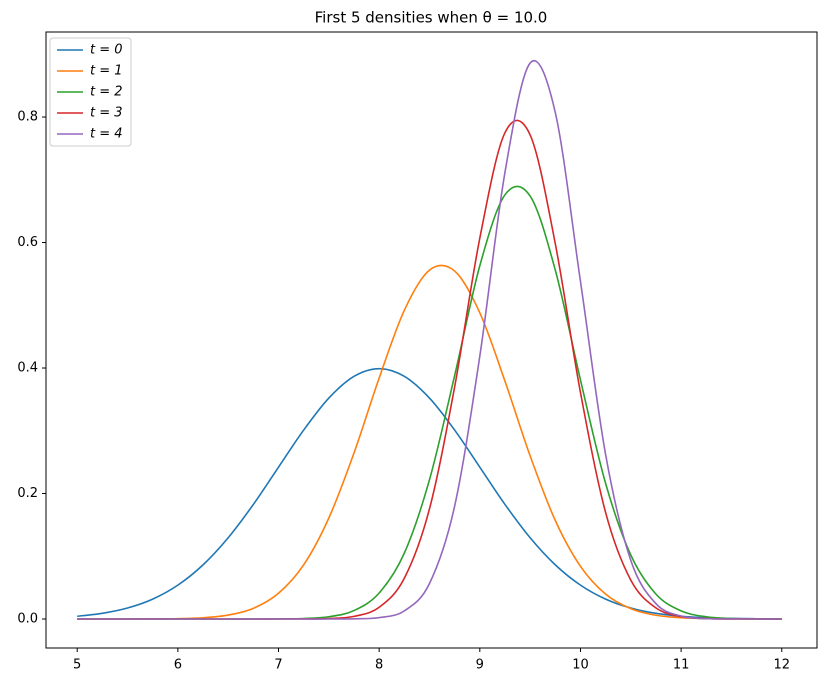 Image resolution: width=826 pixels, height=681 pixels. I want to click on x-tick-label: 6, so click(178, 665).